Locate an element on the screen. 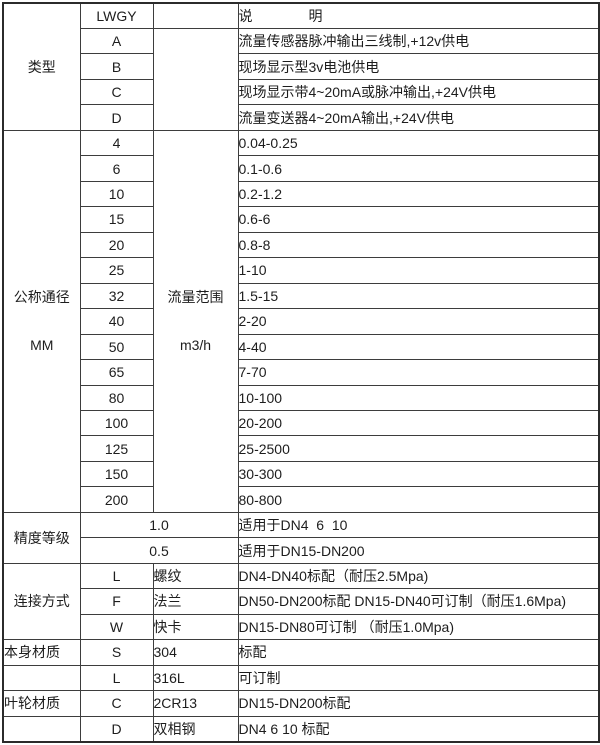 This screenshot has width=600, height=745. table-row: F 法兰 DN50-DN200标配 DN15-DN40可订制（耐压1.6Mpa) is located at coordinates (301, 601).